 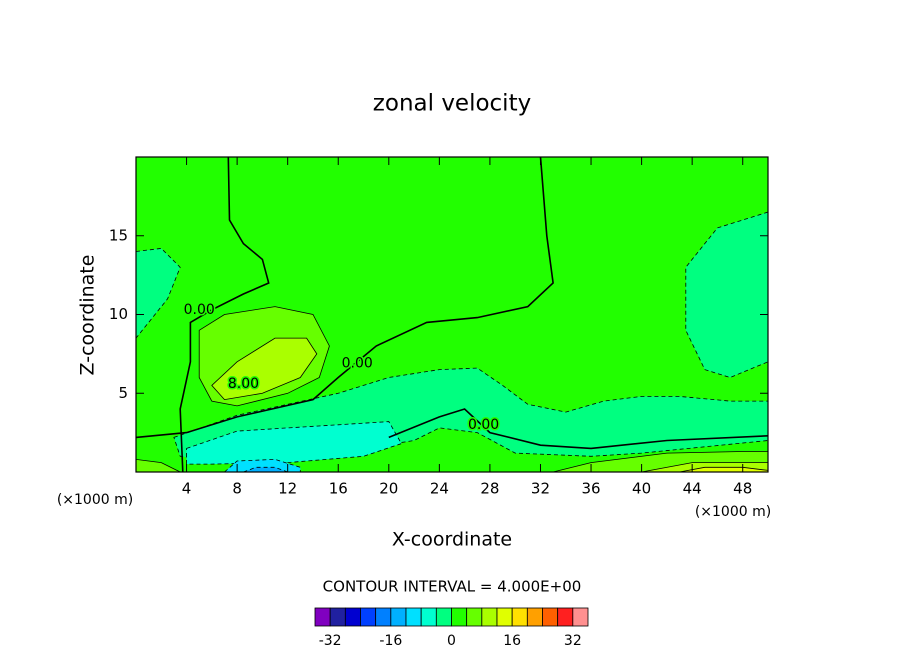 What do you see at coordinates (243, 384) in the screenshot?
I see `contour-label: 8.00` at bounding box center [243, 384].